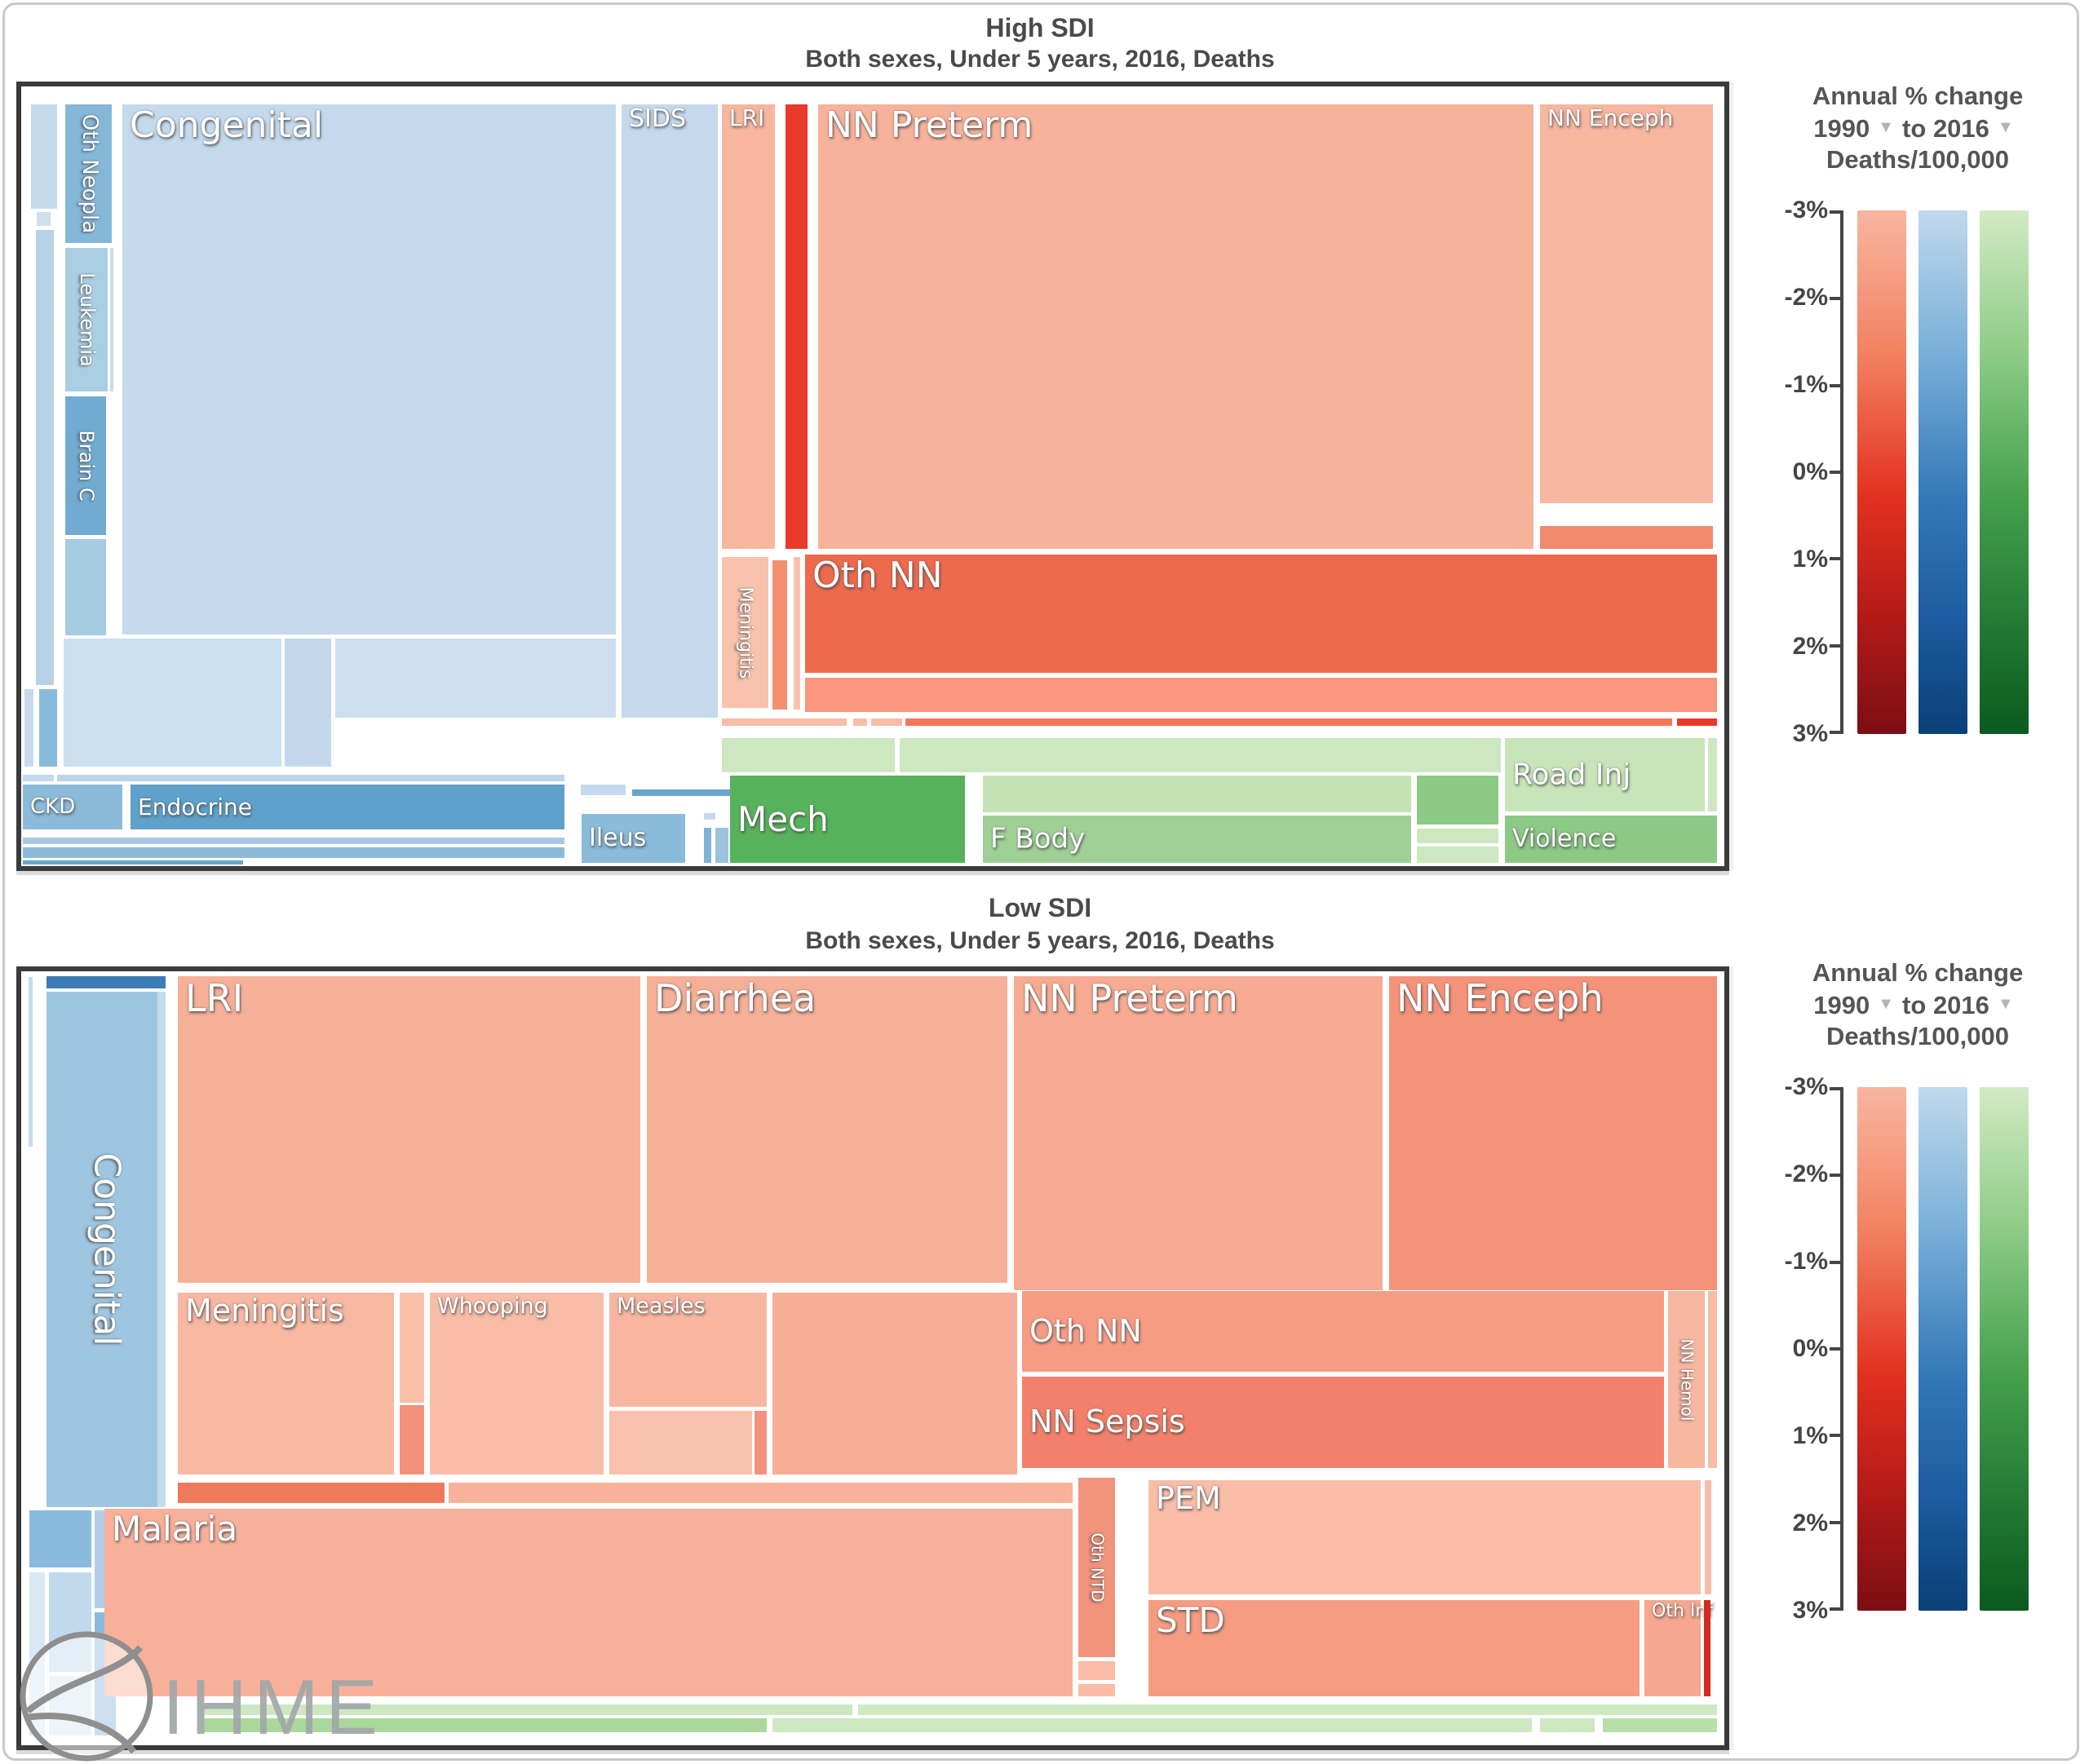  I want to click on cell-label: Oth NN, so click(1085, 1330).